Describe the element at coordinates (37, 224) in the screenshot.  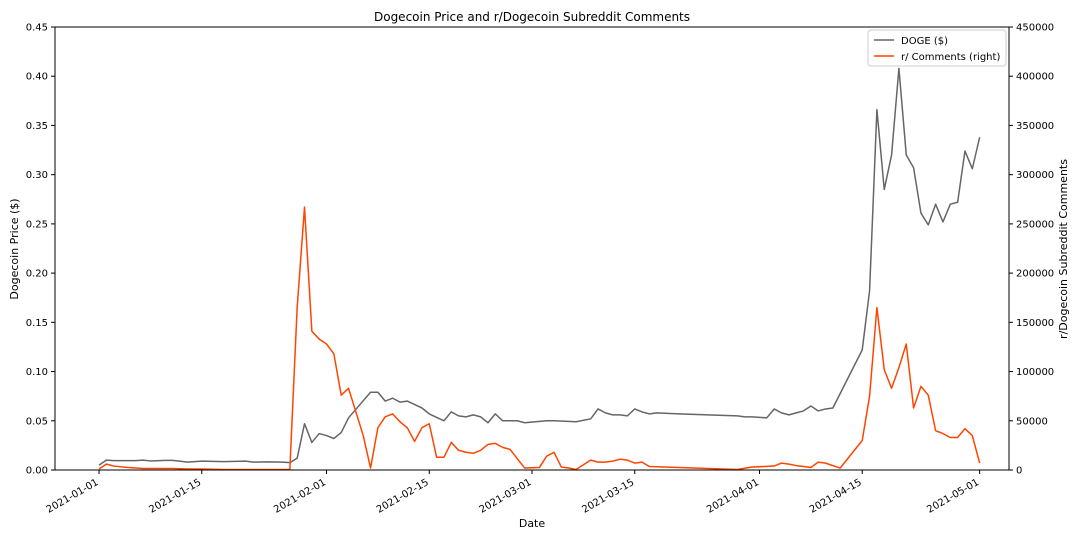
I see `left-y-tick-label: 0.25` at that location.